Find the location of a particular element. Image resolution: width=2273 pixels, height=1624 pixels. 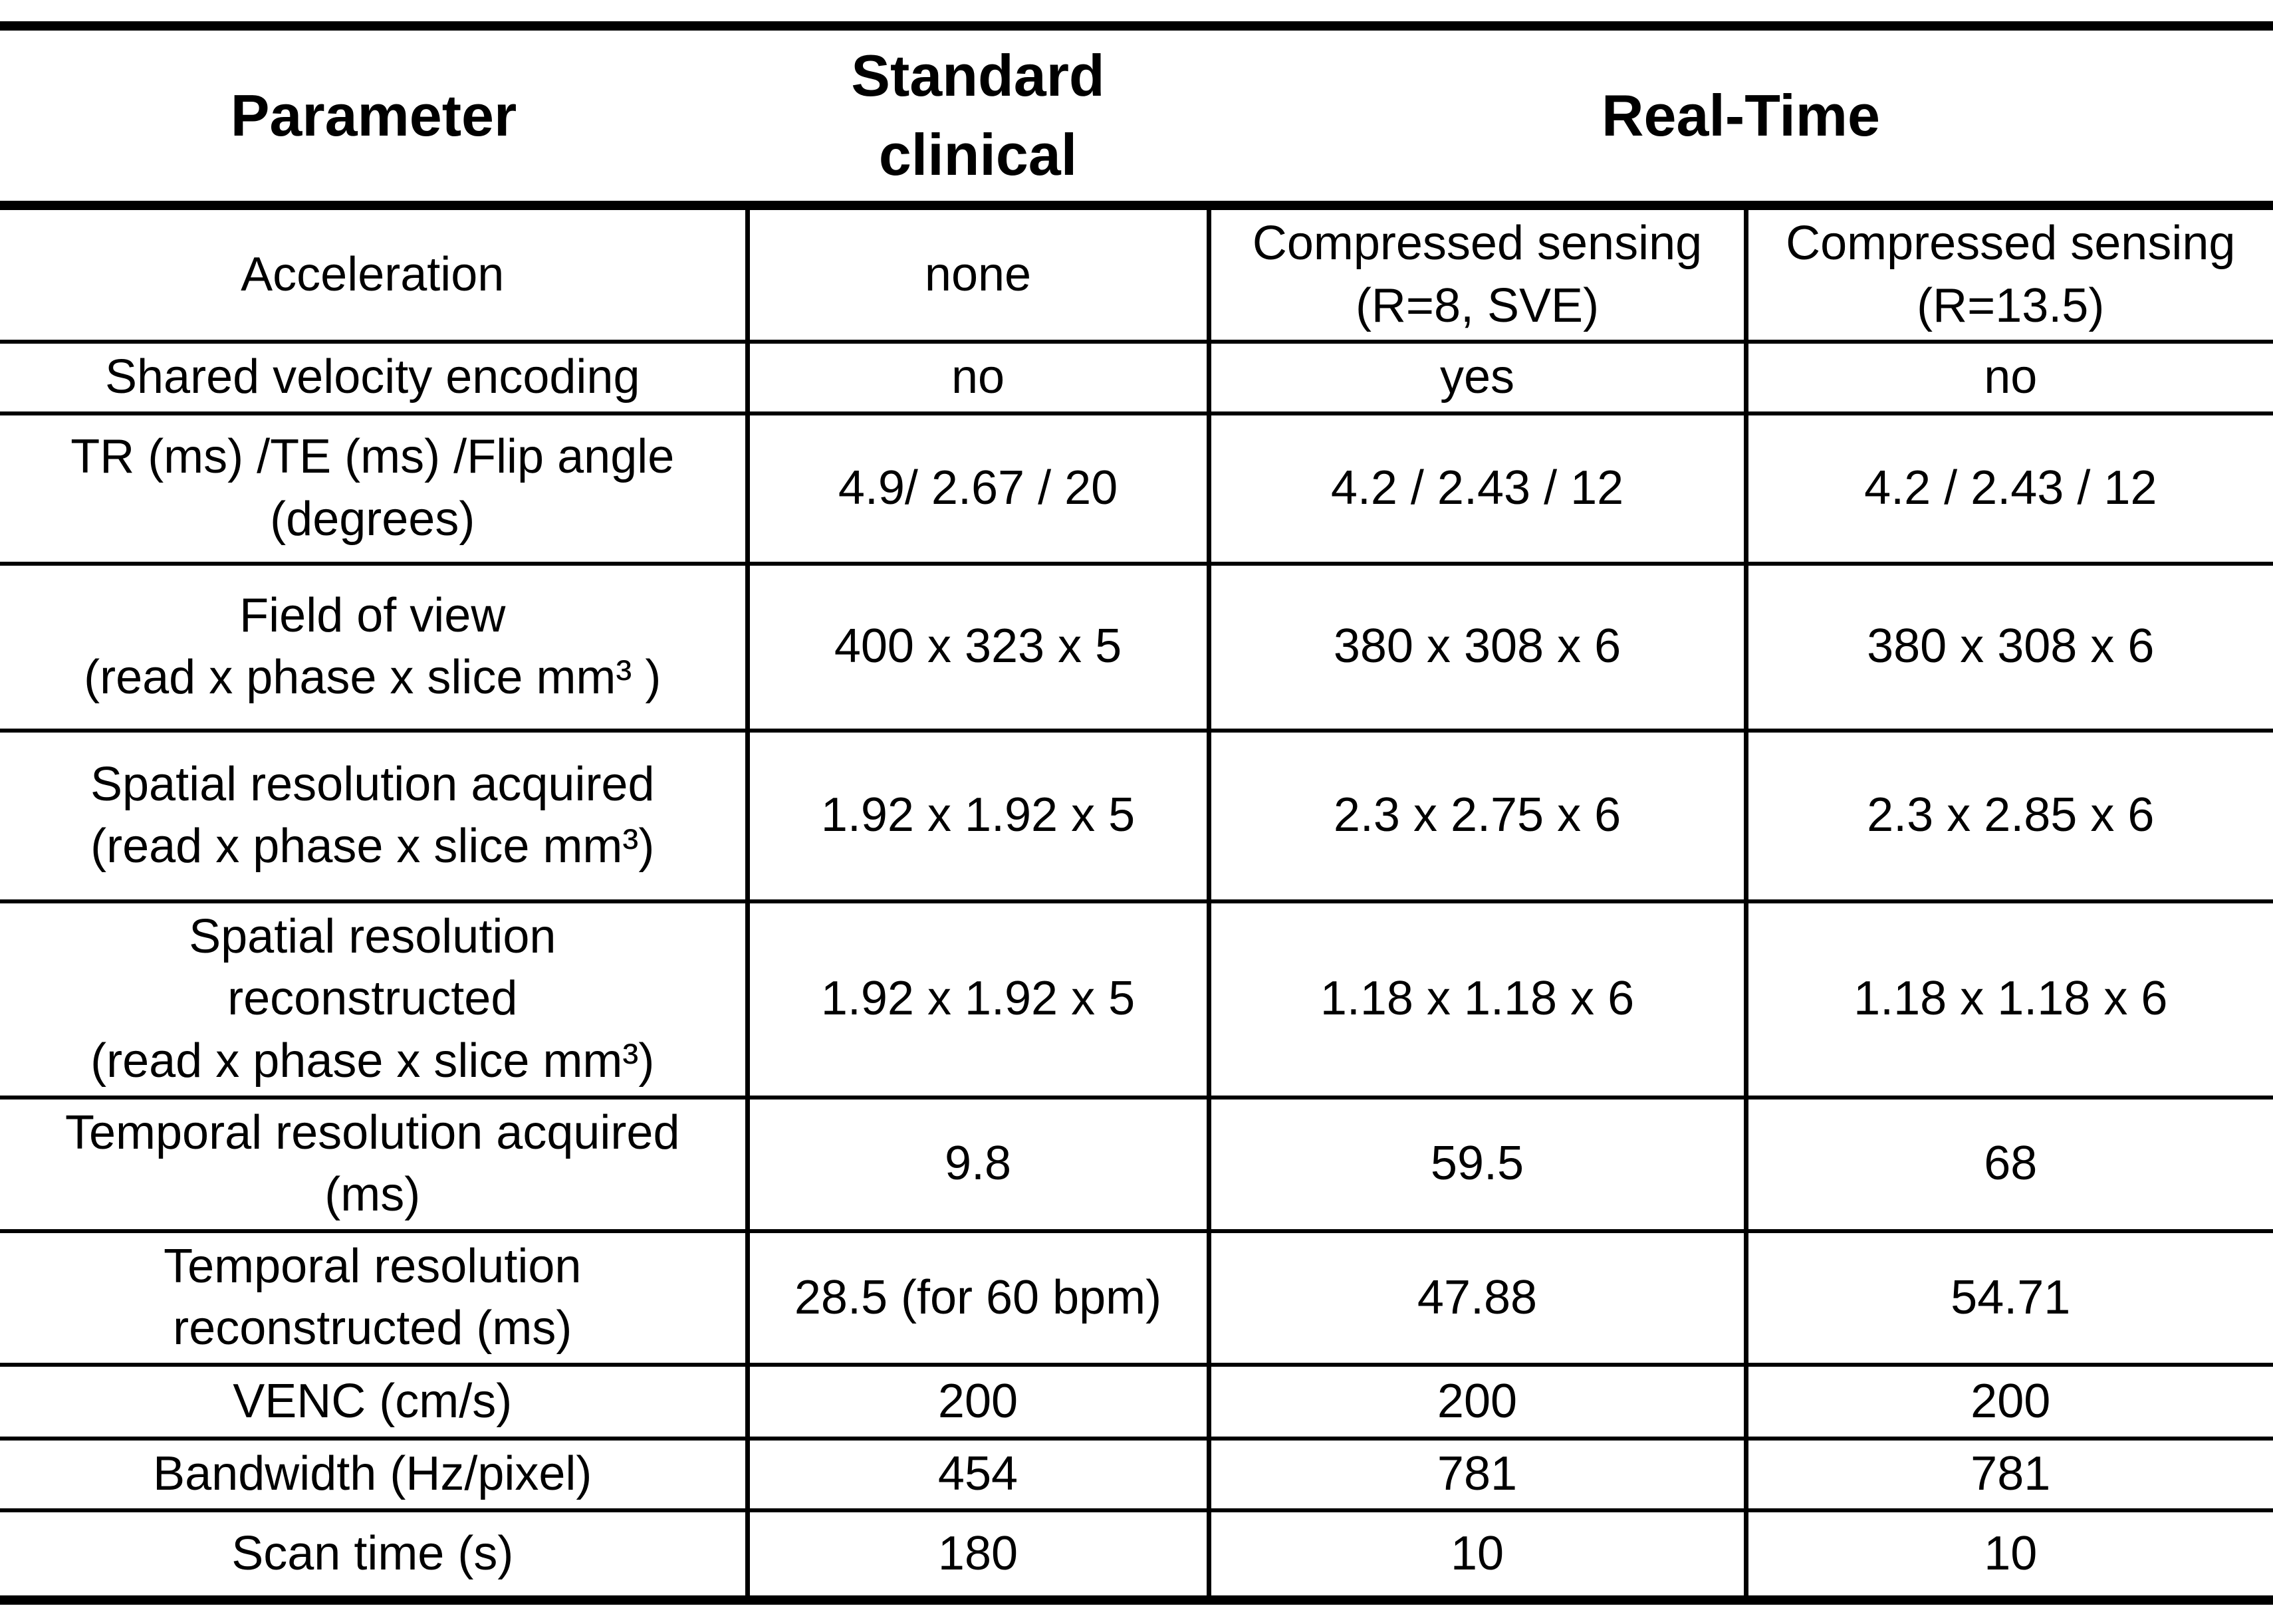

row-label-cell: Shared velocity encoding is located at coordinates (373, 378).